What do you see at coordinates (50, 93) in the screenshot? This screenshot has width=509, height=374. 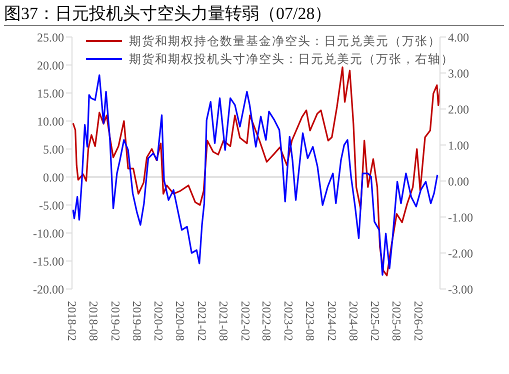 I see `y-tick-label: 15.00` at bounding box center [50, 93].